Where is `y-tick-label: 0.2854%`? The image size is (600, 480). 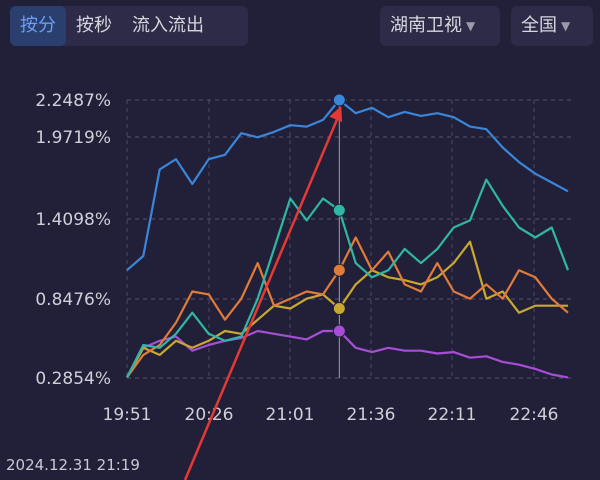
y-tick-label: 0.2854% is located at coordinates (73, 379).